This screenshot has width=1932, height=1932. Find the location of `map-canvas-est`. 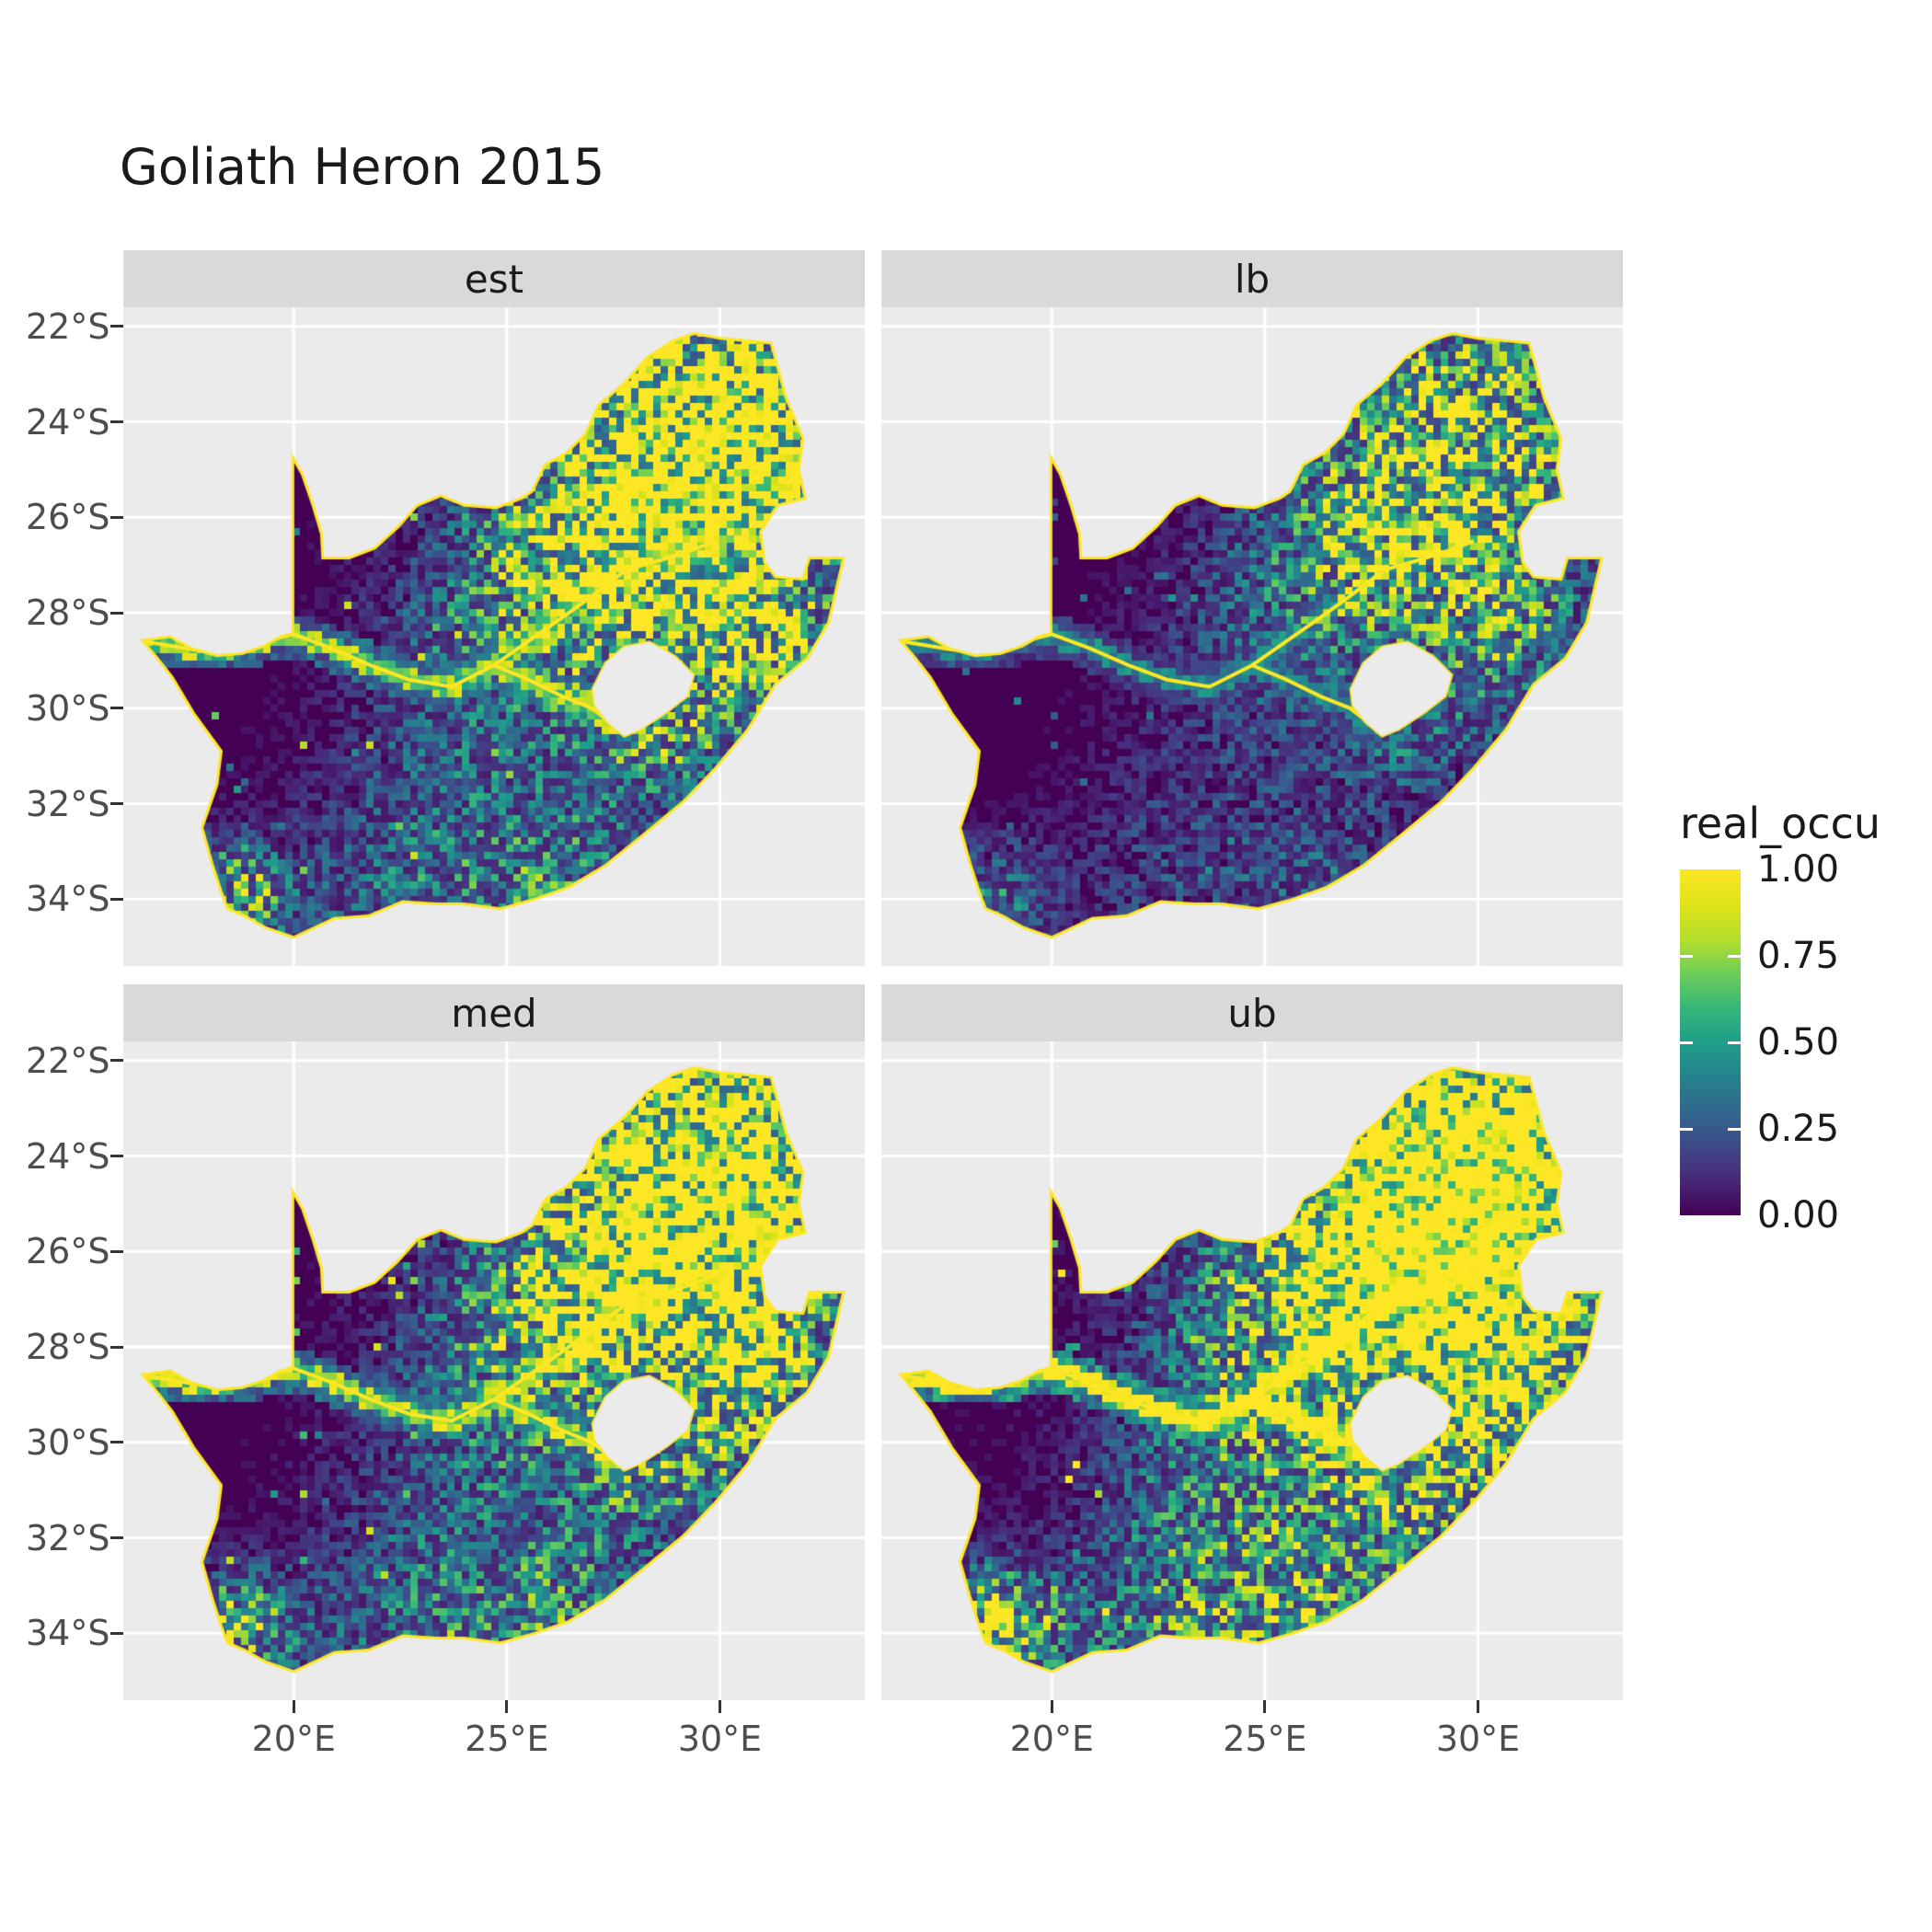

map-canvas-est is located at coordinates (494, 636).